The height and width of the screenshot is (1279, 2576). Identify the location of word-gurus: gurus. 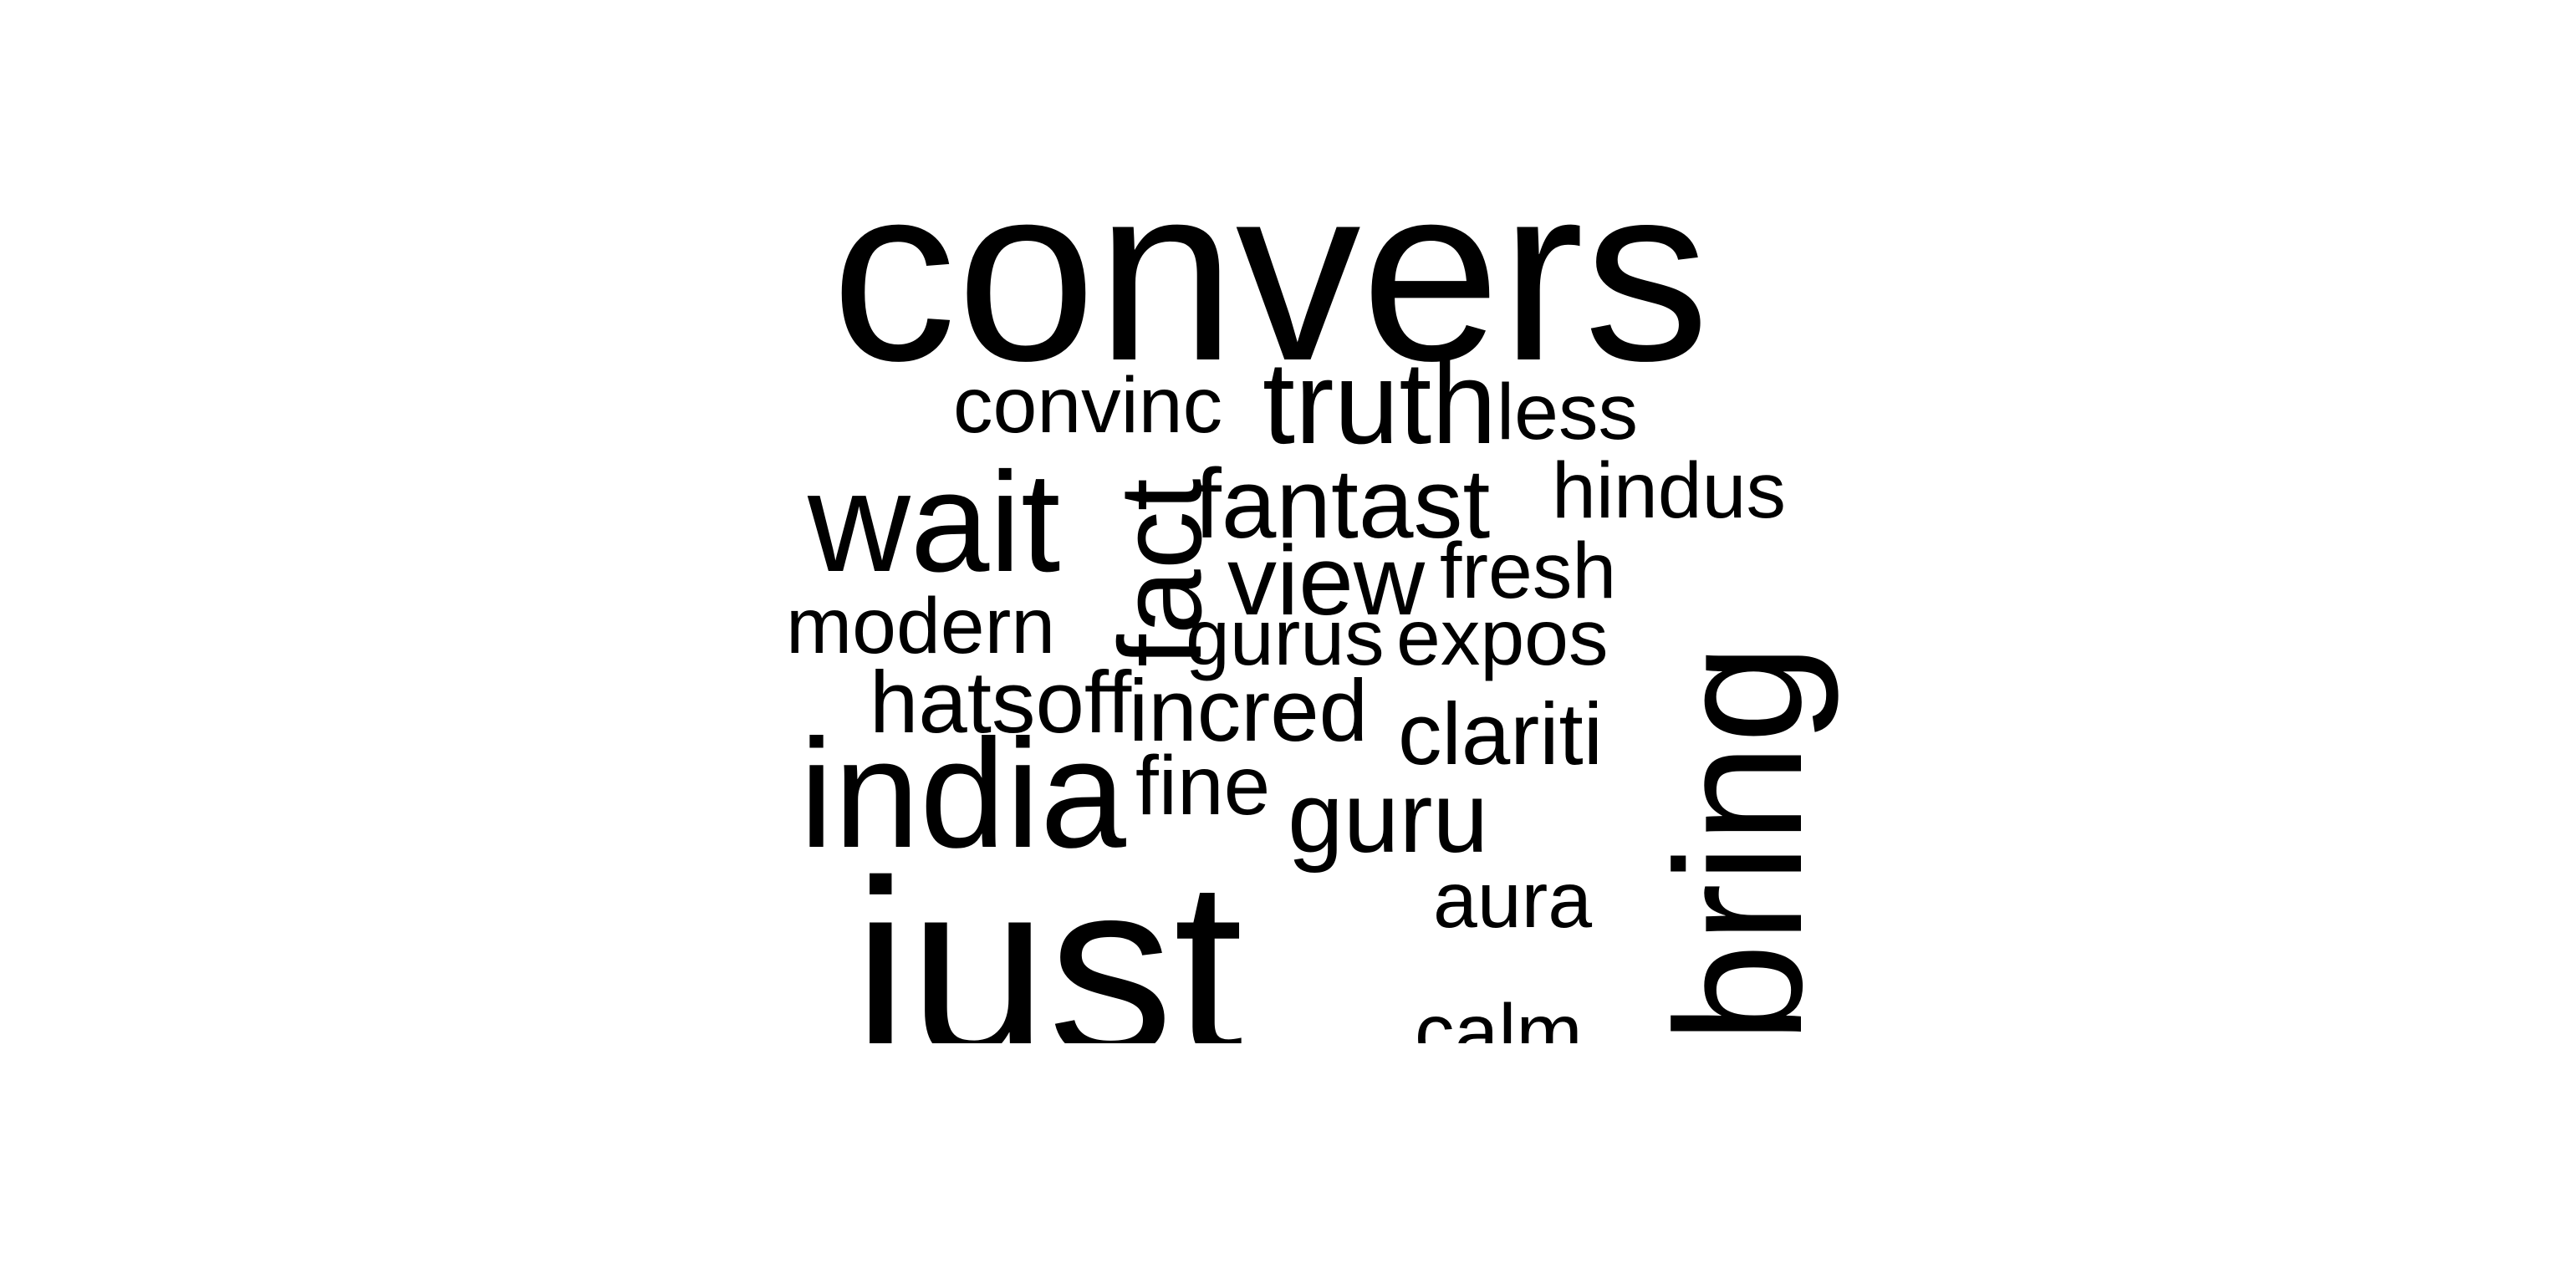
(1286, 638).